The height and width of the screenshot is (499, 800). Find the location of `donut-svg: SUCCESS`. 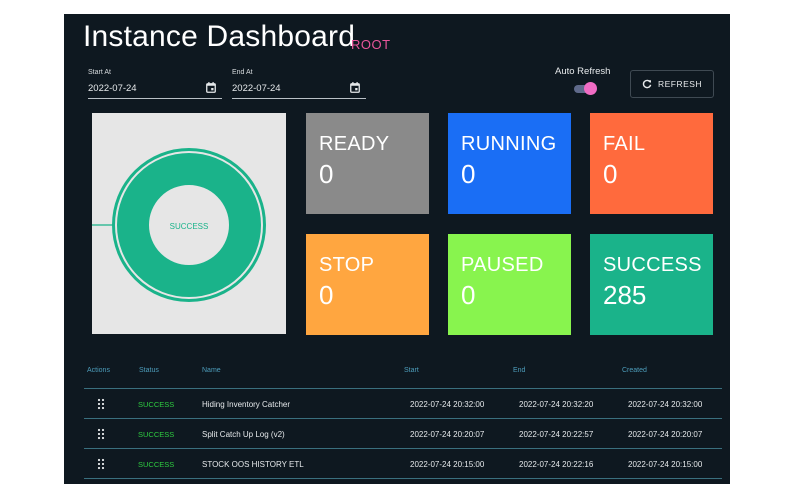

donut-svg: SUCCESS is located at coordinates (179, 225).